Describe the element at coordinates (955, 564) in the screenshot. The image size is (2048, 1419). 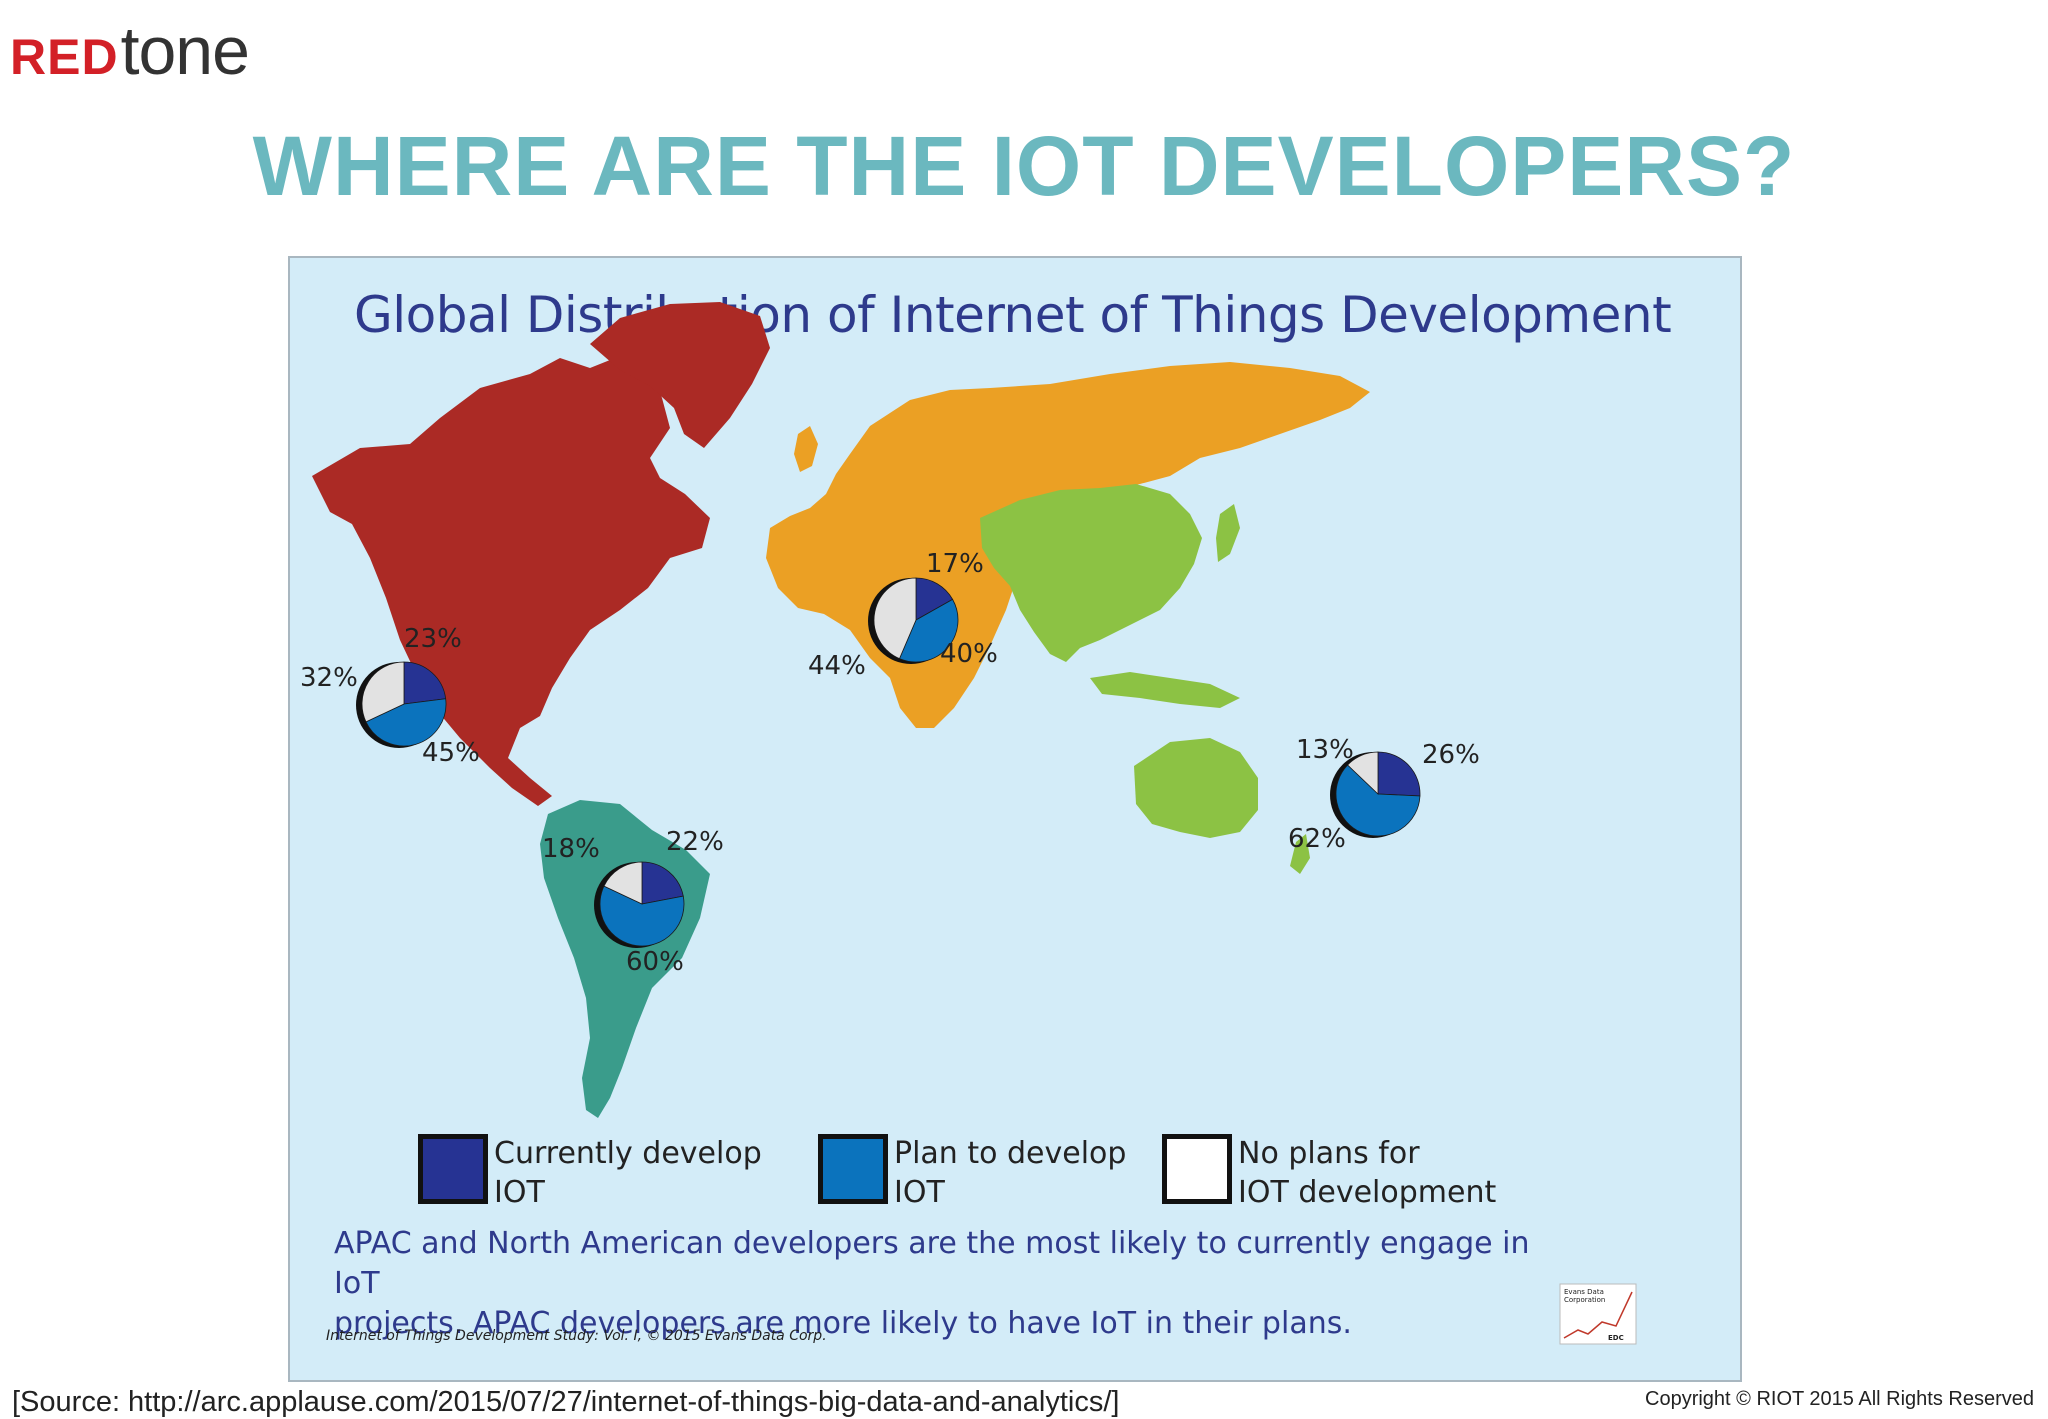
I see `pie-label-emea-current: 17%` at that location.